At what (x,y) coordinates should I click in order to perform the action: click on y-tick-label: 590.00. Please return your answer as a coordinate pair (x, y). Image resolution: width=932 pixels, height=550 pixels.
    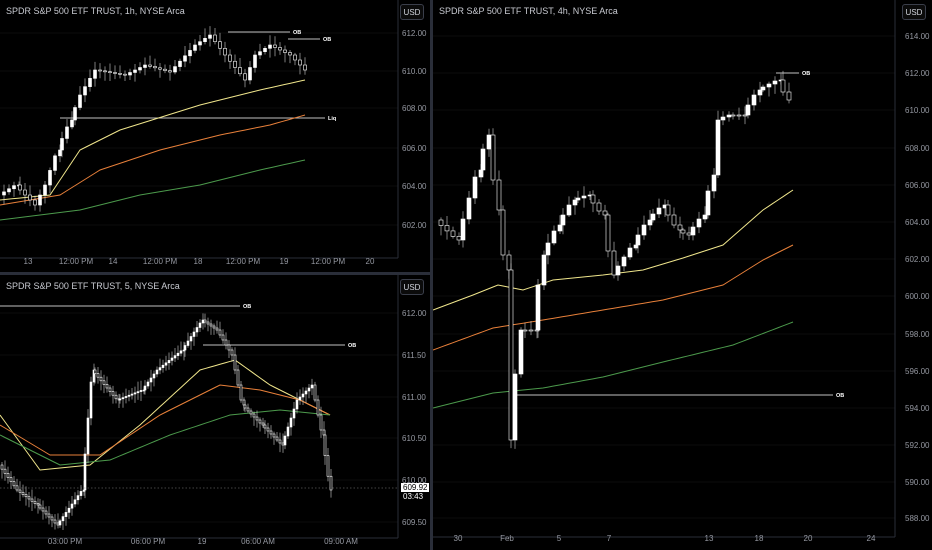
    Looking at the image, I should click on (917, 482).